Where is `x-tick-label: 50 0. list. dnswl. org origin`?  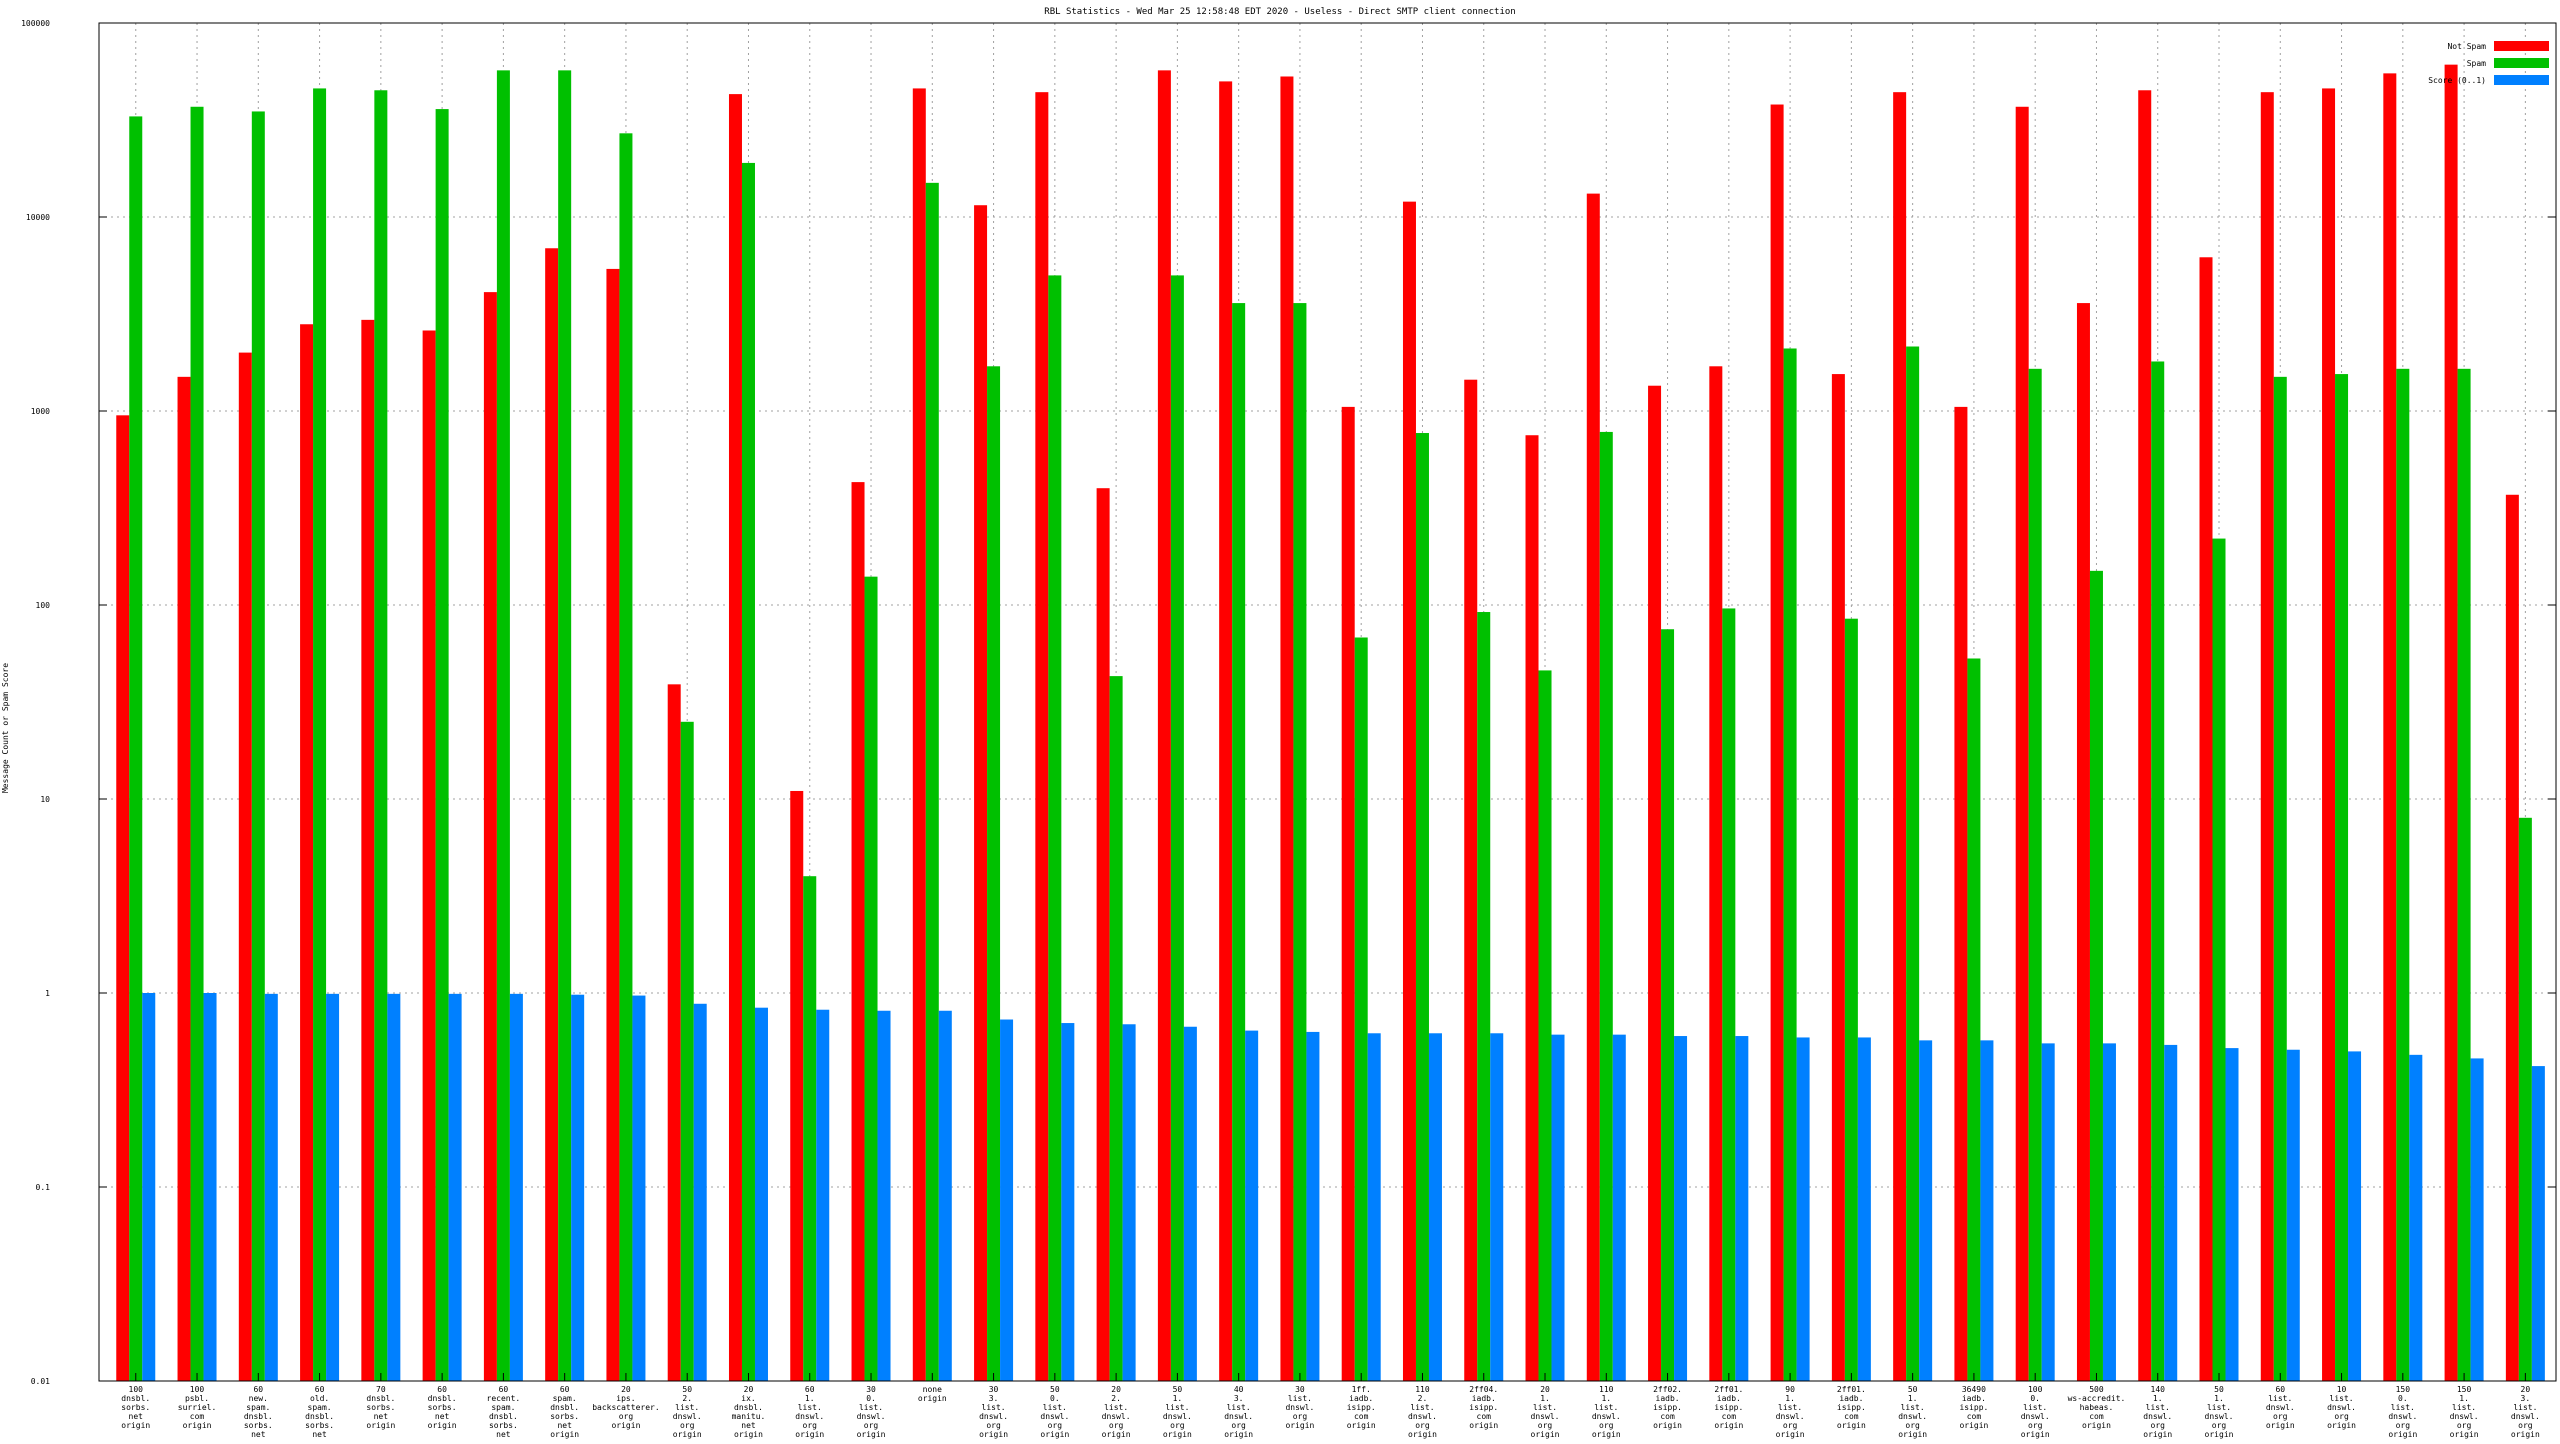
x-tick-label: 50 0. list. dnswl. org origin is located at coordinates (1054, 1412).